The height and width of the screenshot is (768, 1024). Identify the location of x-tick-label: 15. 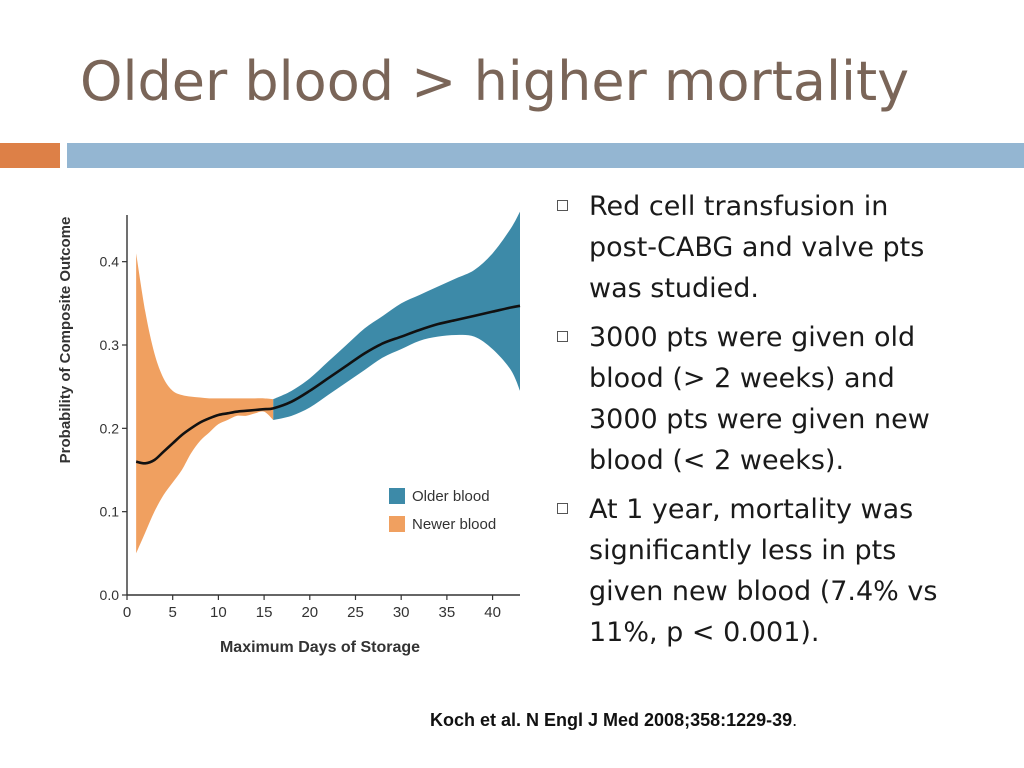
(264, 612).